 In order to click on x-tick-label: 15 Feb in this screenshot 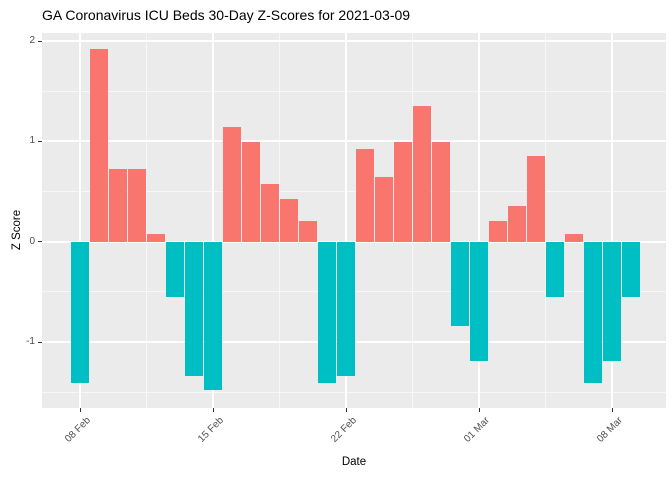, I will do `click(210, 430)`.